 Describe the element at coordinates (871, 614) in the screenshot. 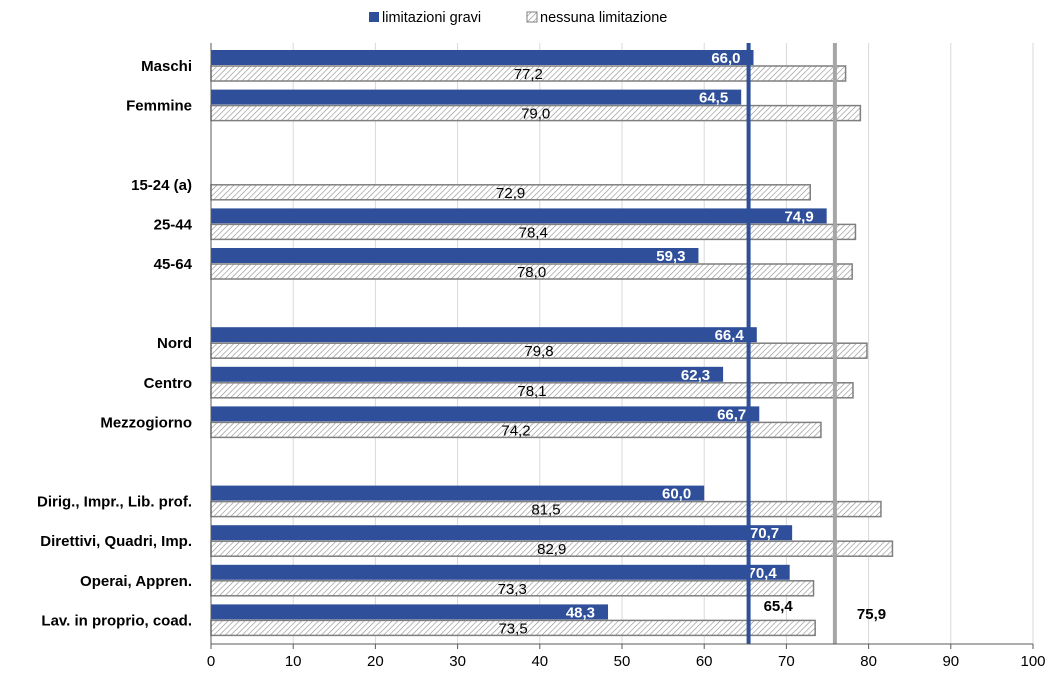

I see `reference-line-label: 75,9` at that location.